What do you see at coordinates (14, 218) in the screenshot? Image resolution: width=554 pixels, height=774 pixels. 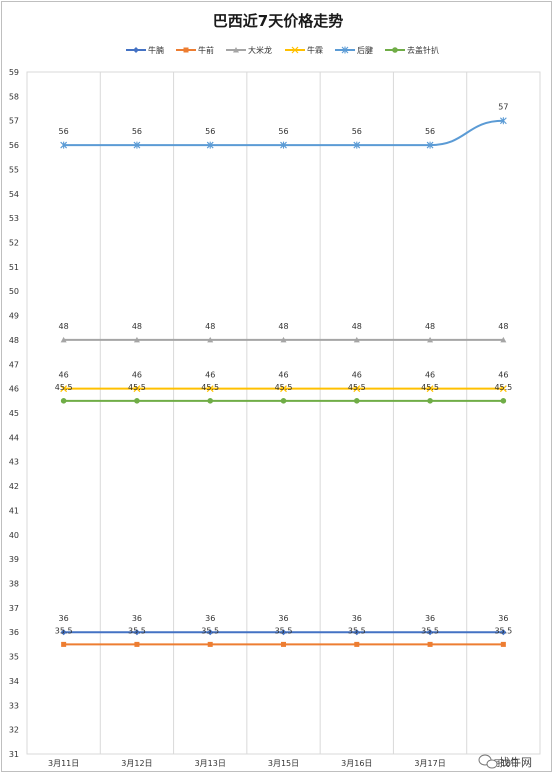 I see `y-tick-label: 53` at bounding box center [14, 218].